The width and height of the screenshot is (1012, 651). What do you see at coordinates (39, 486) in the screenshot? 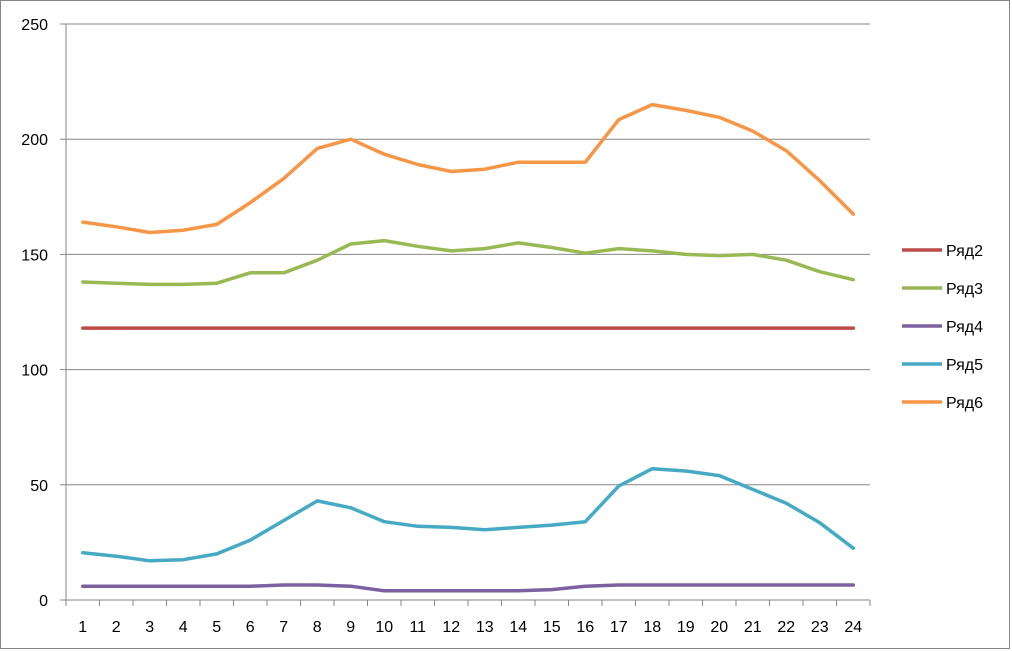
I see `y-tick-label: 50` at bounding box center [39, 486].